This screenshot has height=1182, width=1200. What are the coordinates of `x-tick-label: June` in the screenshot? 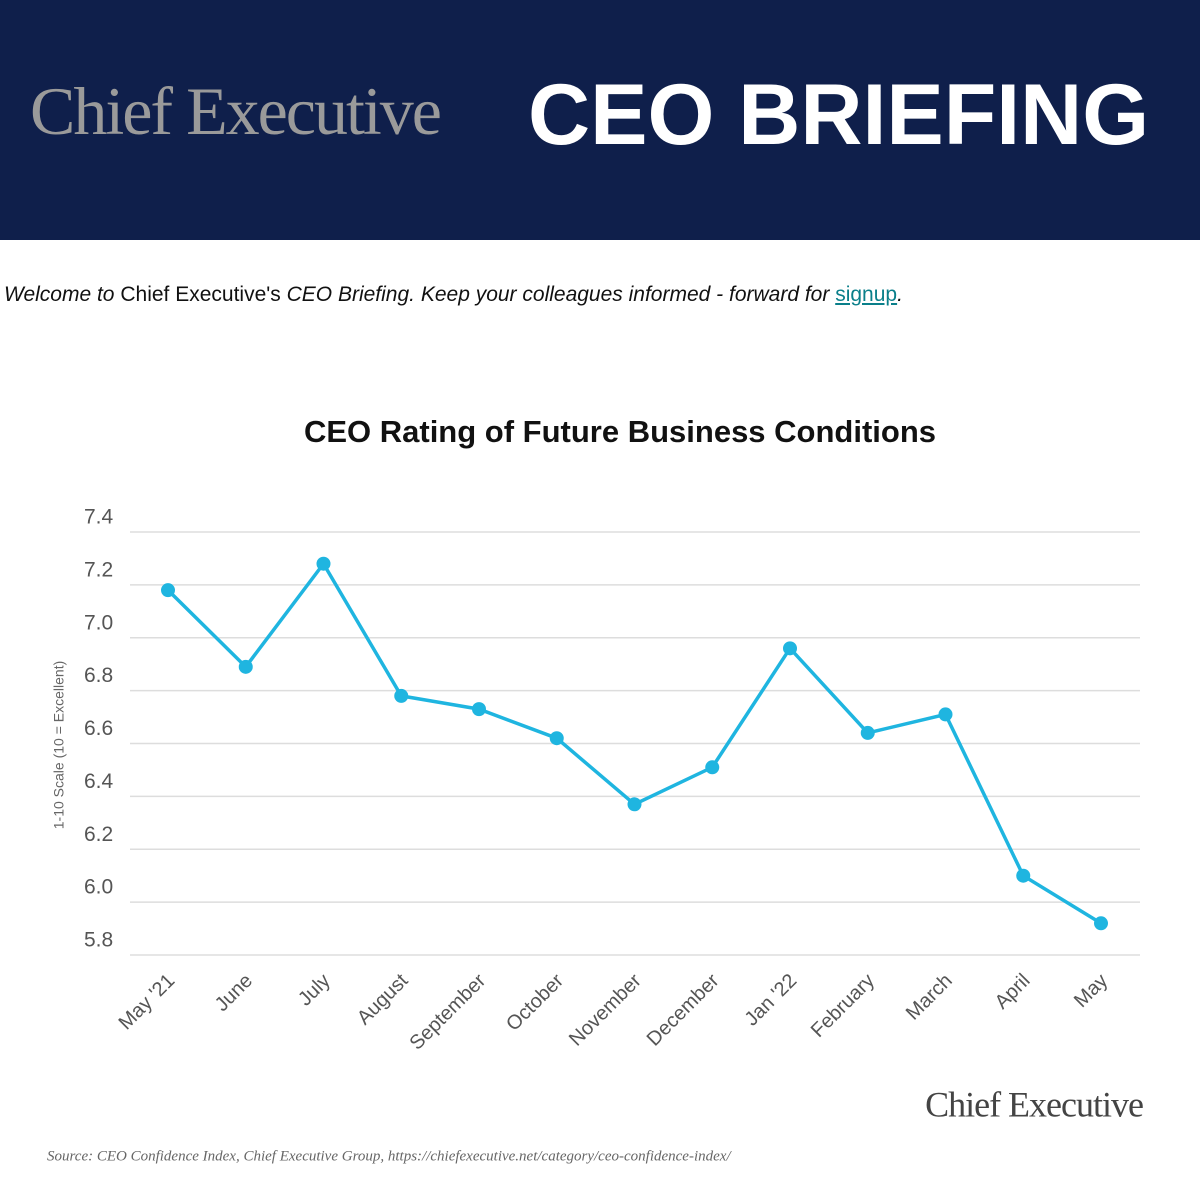 It's located at (234, 993).